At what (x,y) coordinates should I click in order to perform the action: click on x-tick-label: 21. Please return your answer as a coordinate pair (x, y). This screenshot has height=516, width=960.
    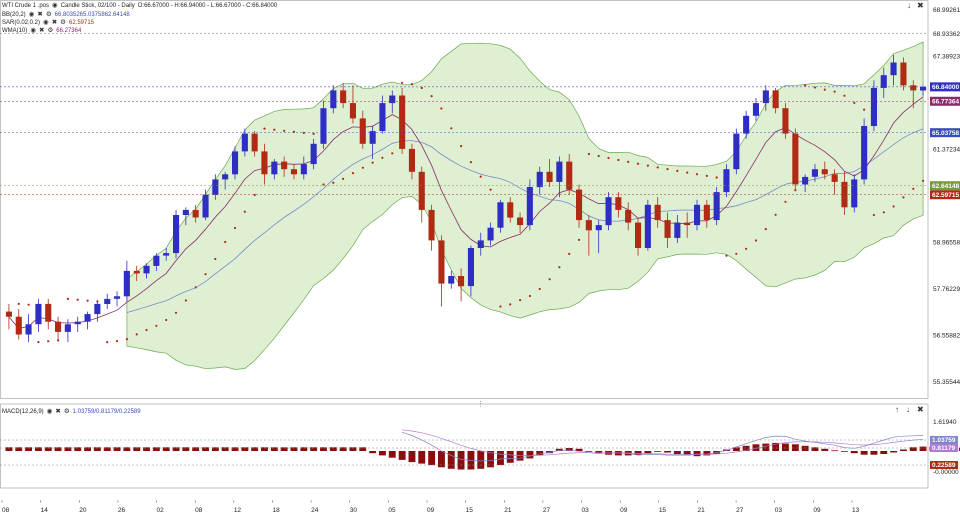
    Looking at the image, I should click on (508, 510).